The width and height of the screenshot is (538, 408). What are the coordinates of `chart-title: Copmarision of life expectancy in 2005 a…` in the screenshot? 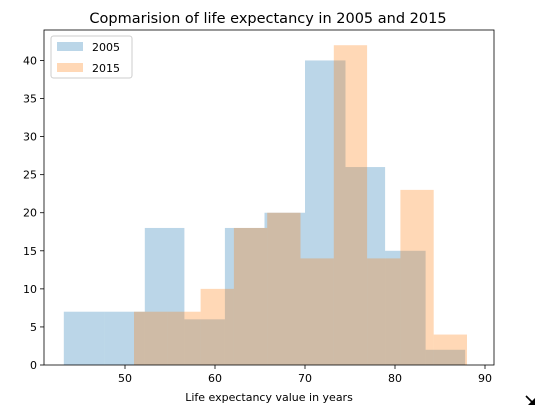 It's located at (267, 19).